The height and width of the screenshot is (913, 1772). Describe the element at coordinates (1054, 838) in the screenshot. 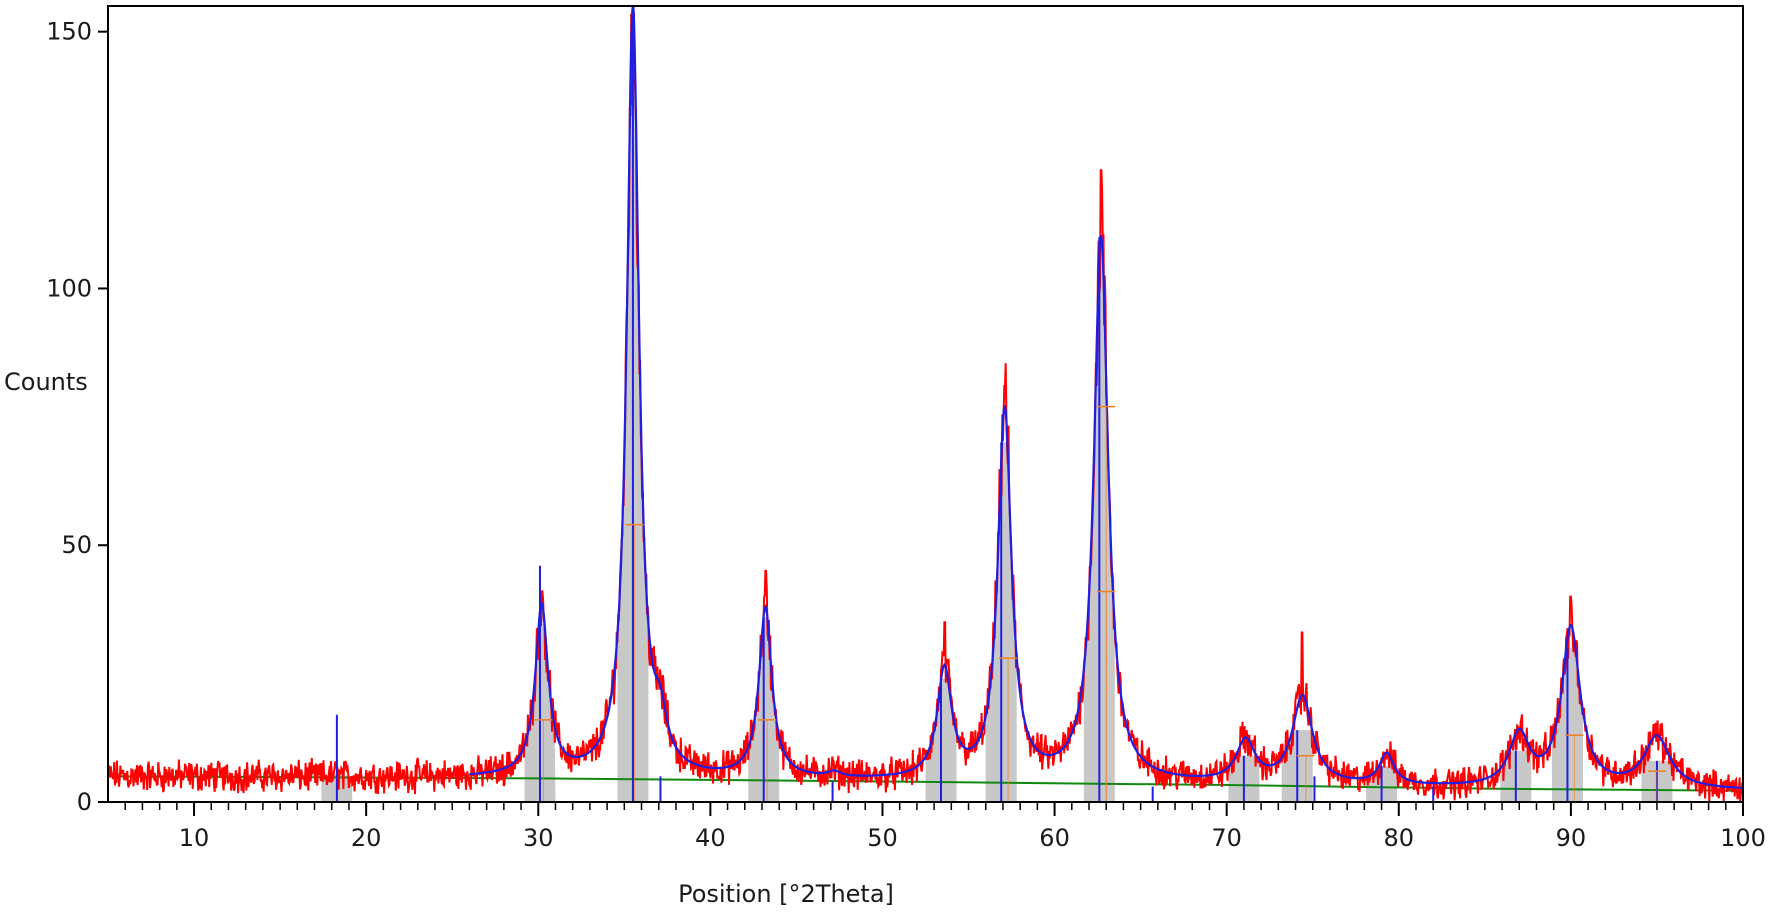

I see `x-tick-label: 60` at that location.